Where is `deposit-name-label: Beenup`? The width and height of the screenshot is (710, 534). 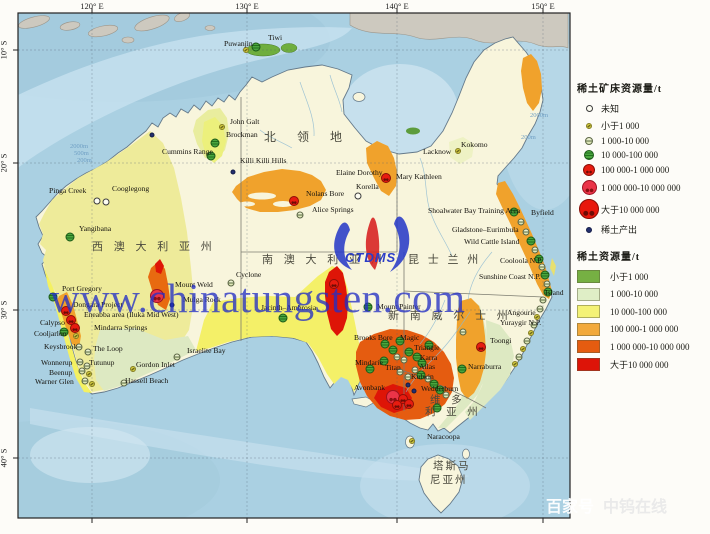 deposit-name-label: Beenup is located at coordinates (61, 372).